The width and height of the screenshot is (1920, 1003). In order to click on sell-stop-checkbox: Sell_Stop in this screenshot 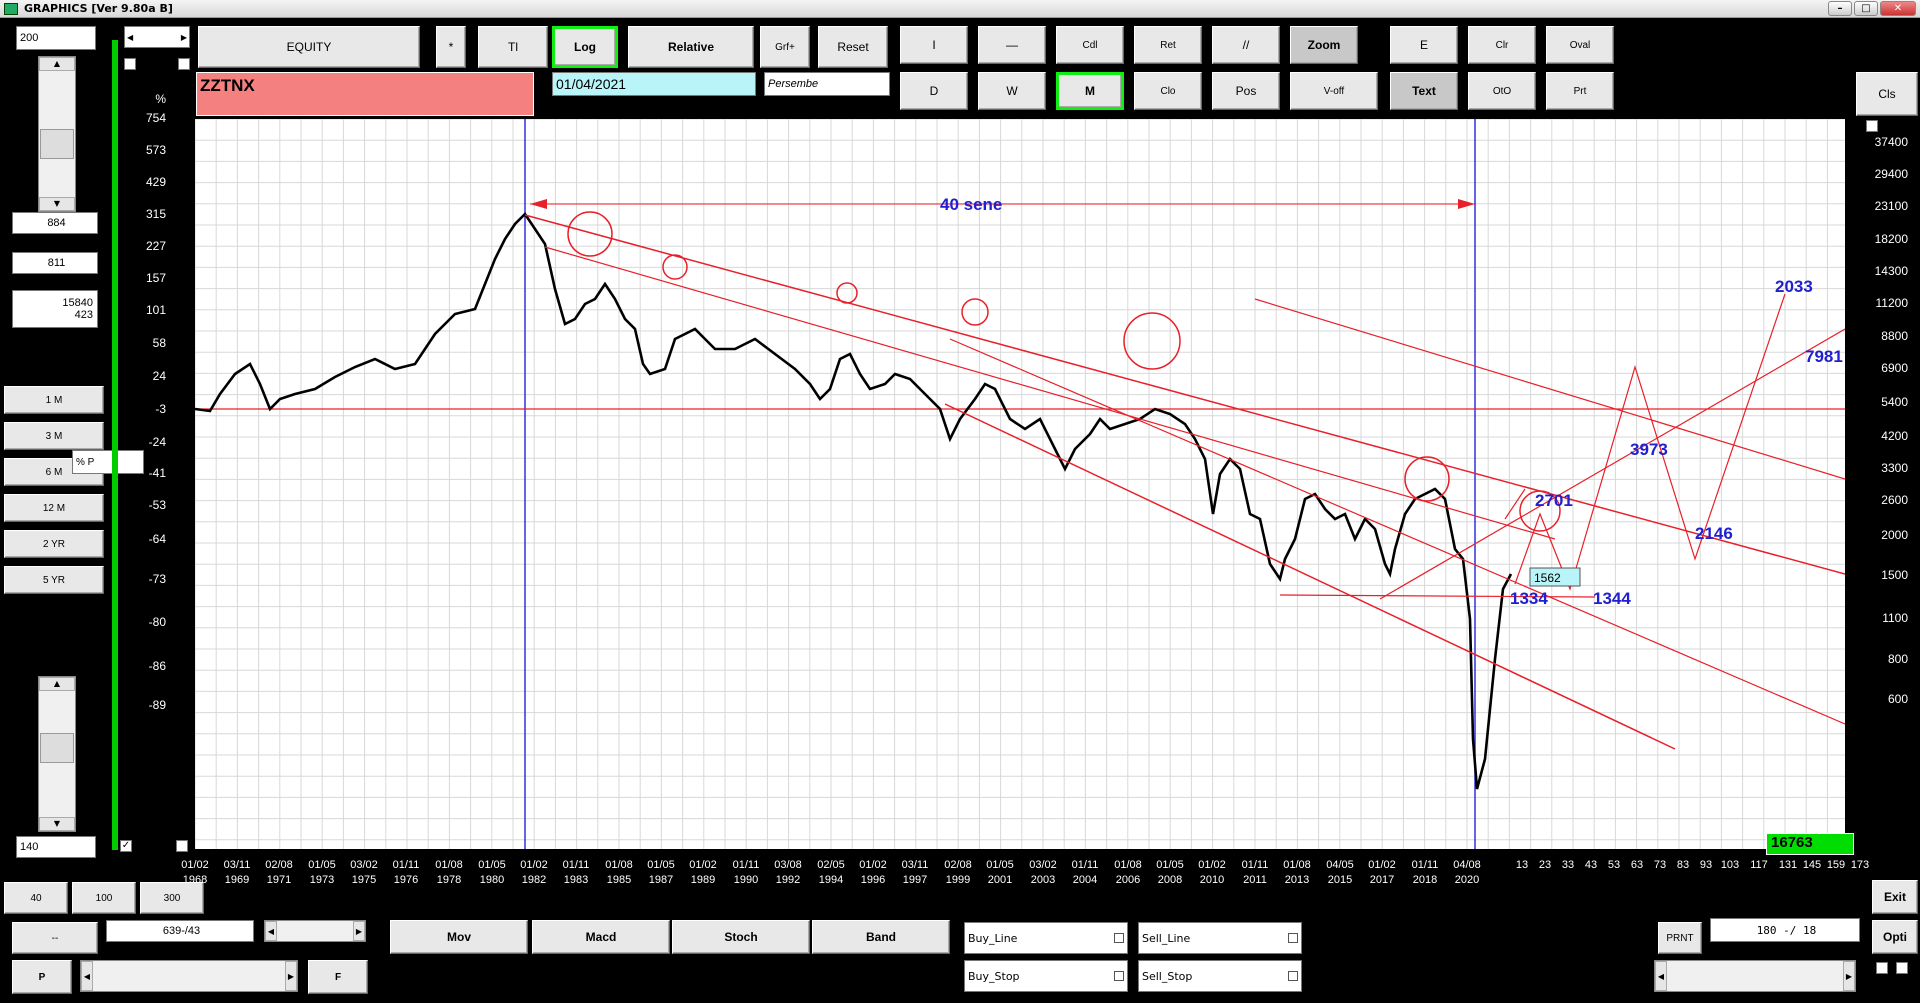, I will do `click(1220, 976)`.